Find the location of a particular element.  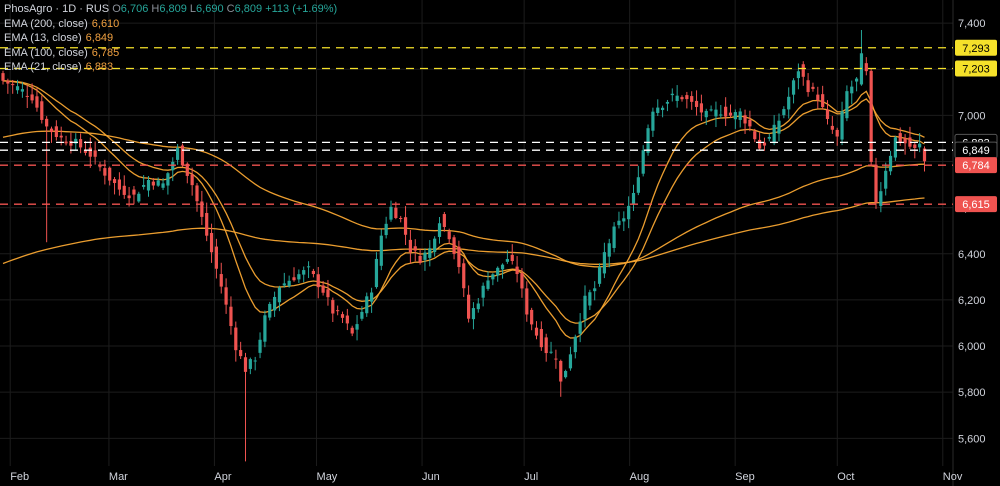

x-tick-label: Aug is located at coordinates (640, 477).